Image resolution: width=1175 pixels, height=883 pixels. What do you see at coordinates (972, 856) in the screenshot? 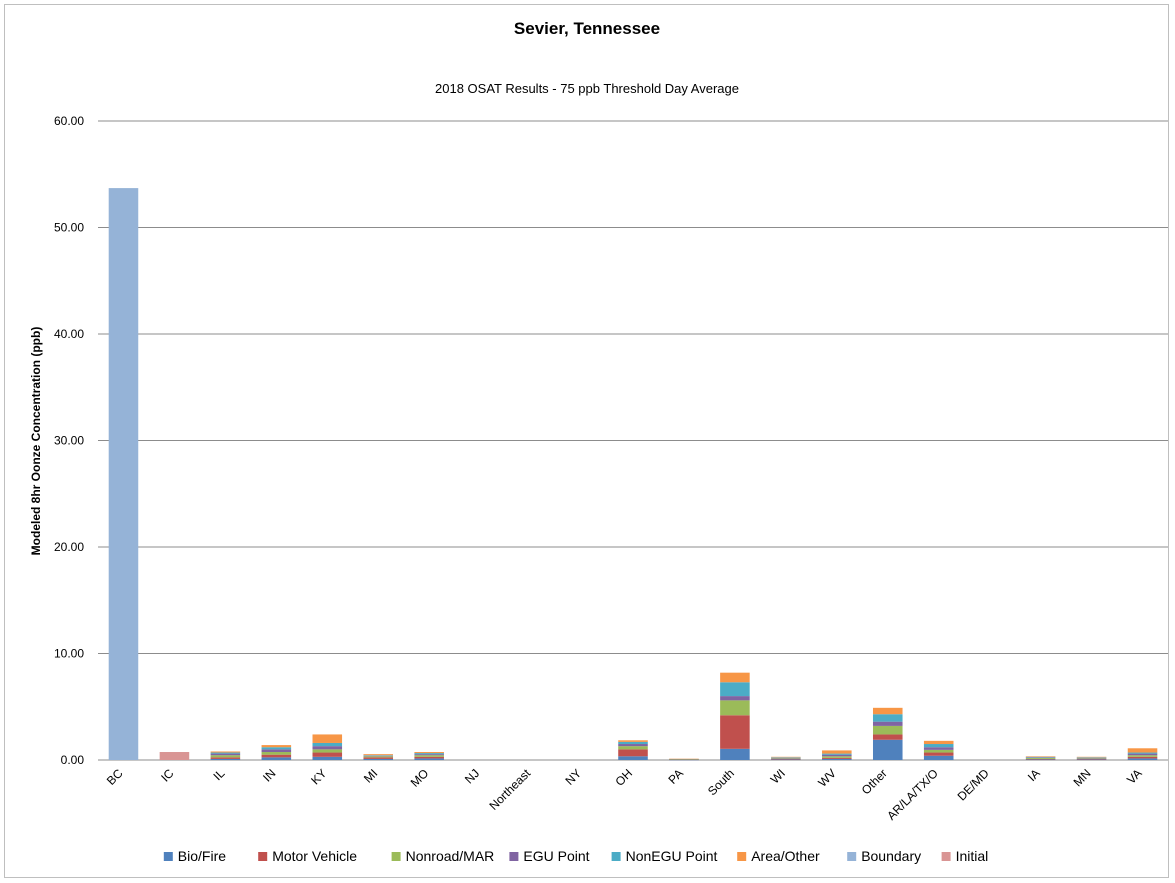
I see `legend-label: Initial` at bounding box center [972, 856].